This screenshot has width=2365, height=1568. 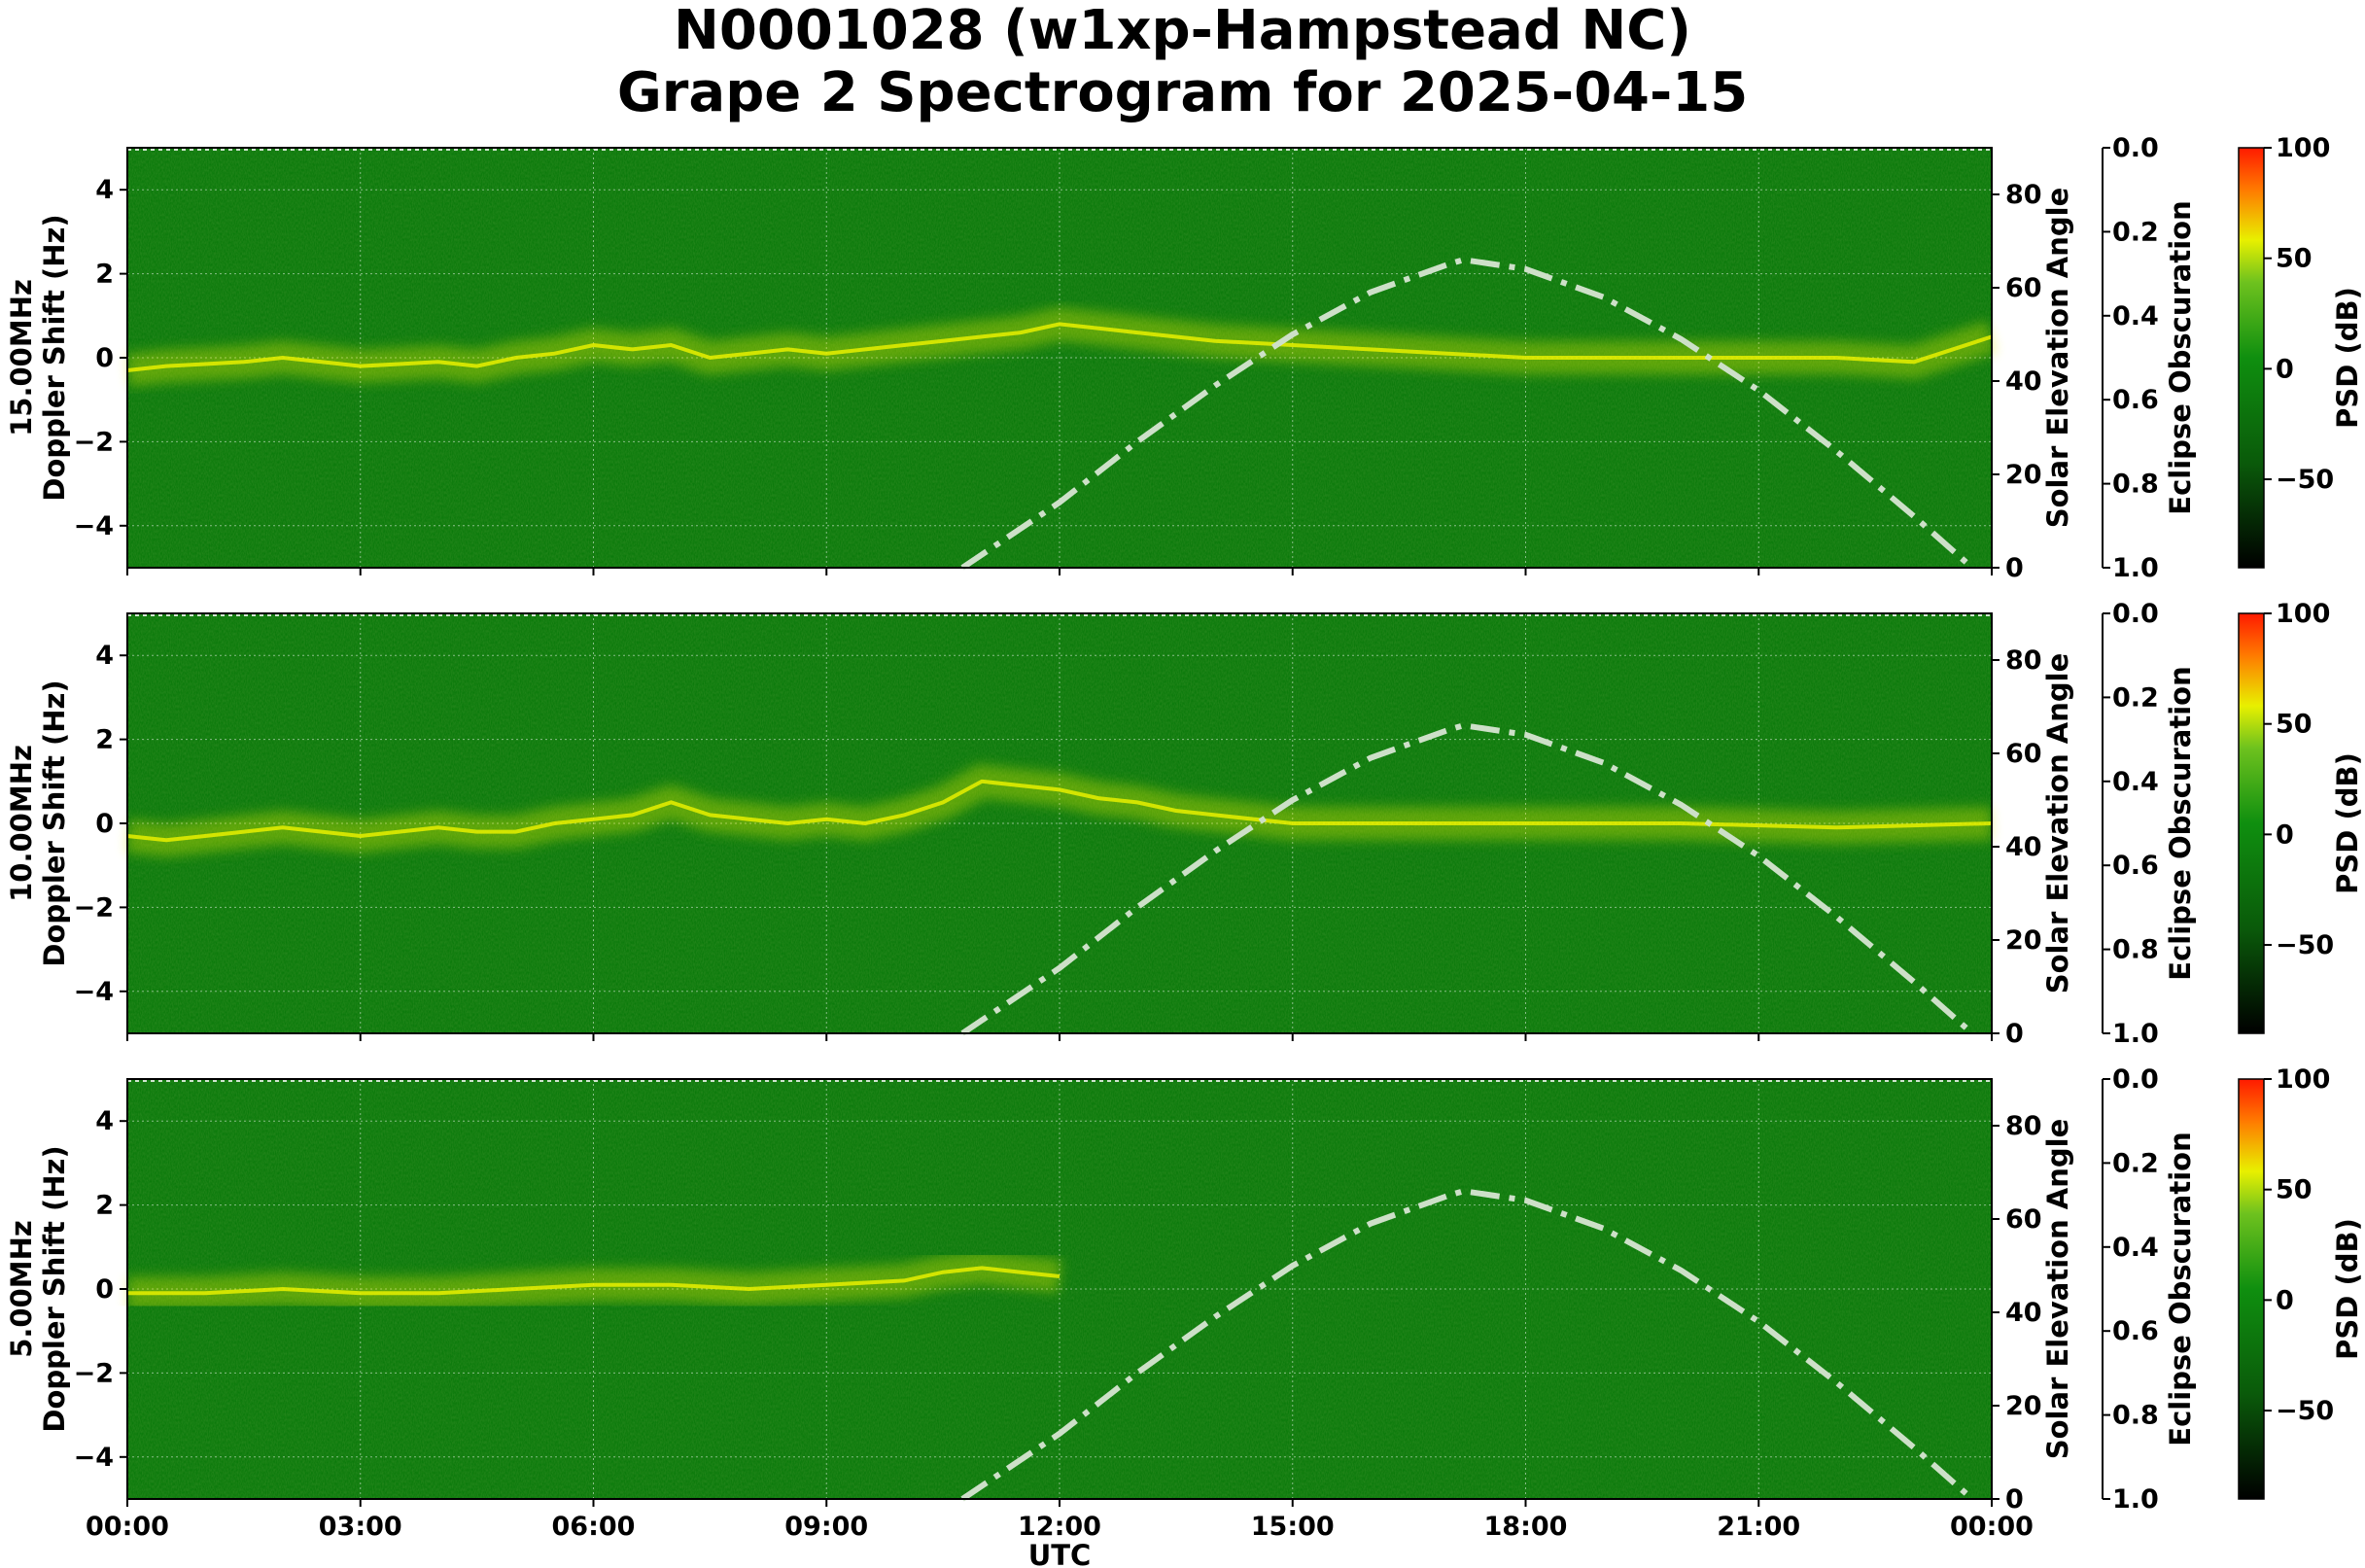 What do you see at coordinates (21, 357) in the screenshot?
I see `band-label: 15.00MHz` at bounding box center [21, 357].